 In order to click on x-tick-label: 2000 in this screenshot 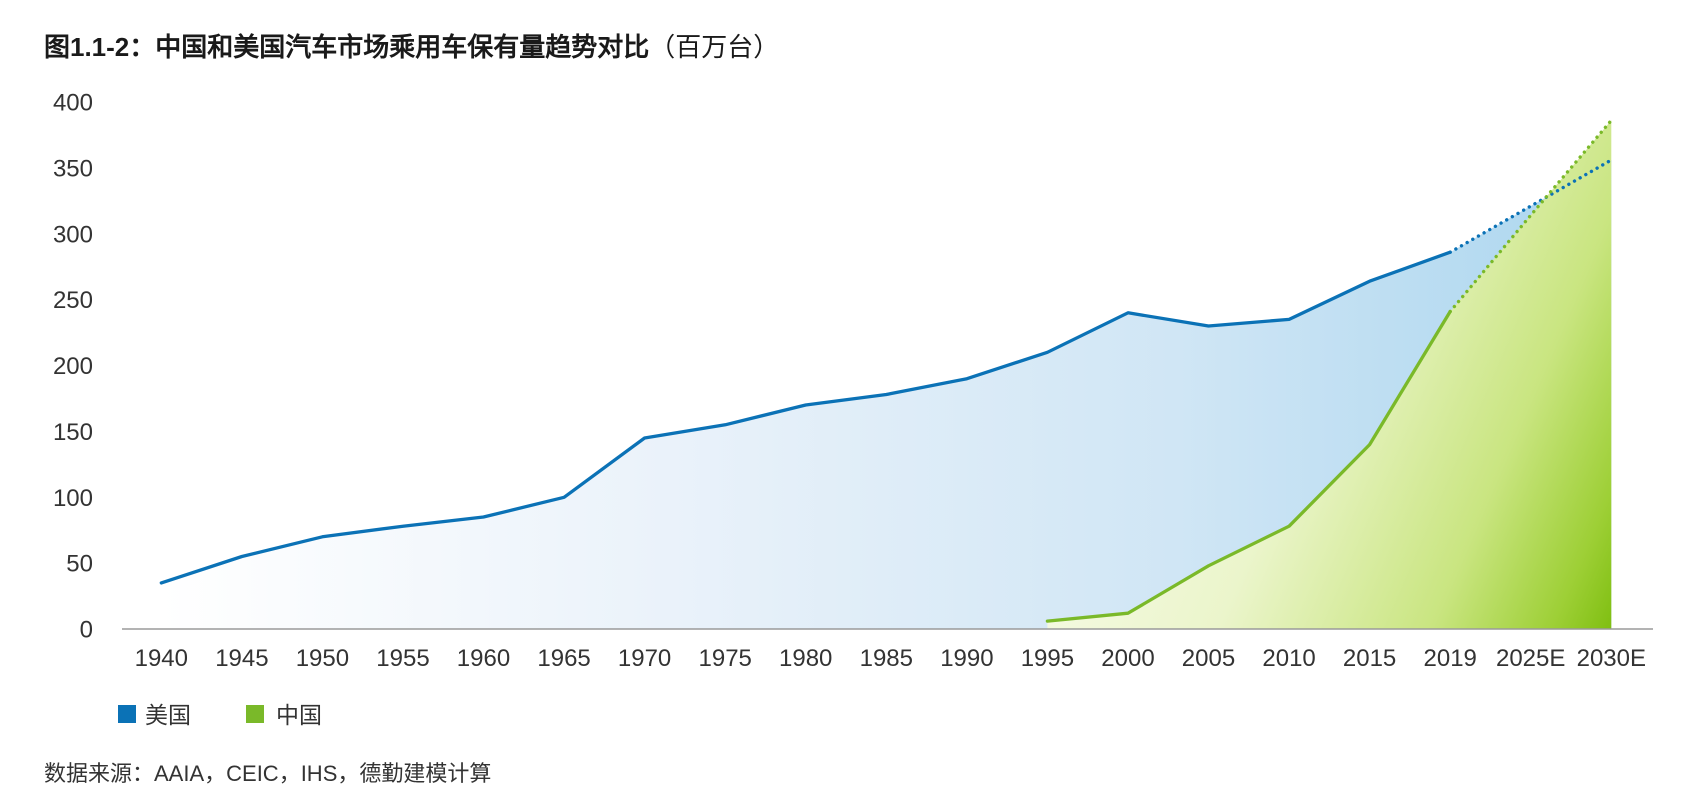, I will do `click(1127, 658)`.